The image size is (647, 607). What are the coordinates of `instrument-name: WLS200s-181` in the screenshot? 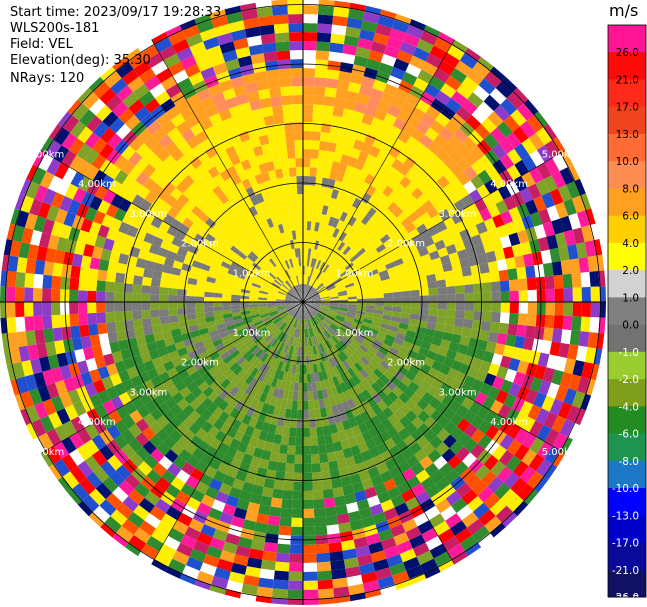 It's located at (55, 28).